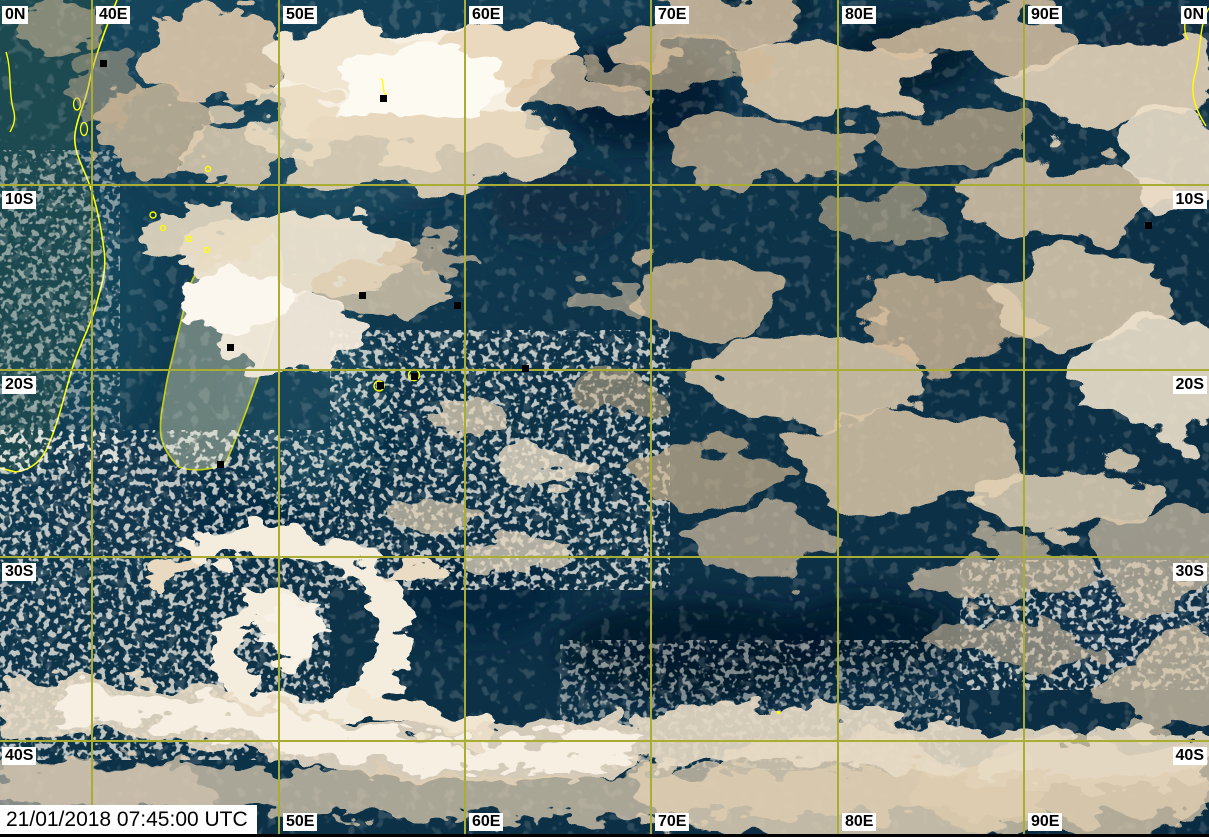 Image resolution: width=1209 pixels, height=837 pixels. What do you see at coordinates (300, 15) in the screenshot?
I see `longitude-label-top: 50E` at bounding box center [300, 15].